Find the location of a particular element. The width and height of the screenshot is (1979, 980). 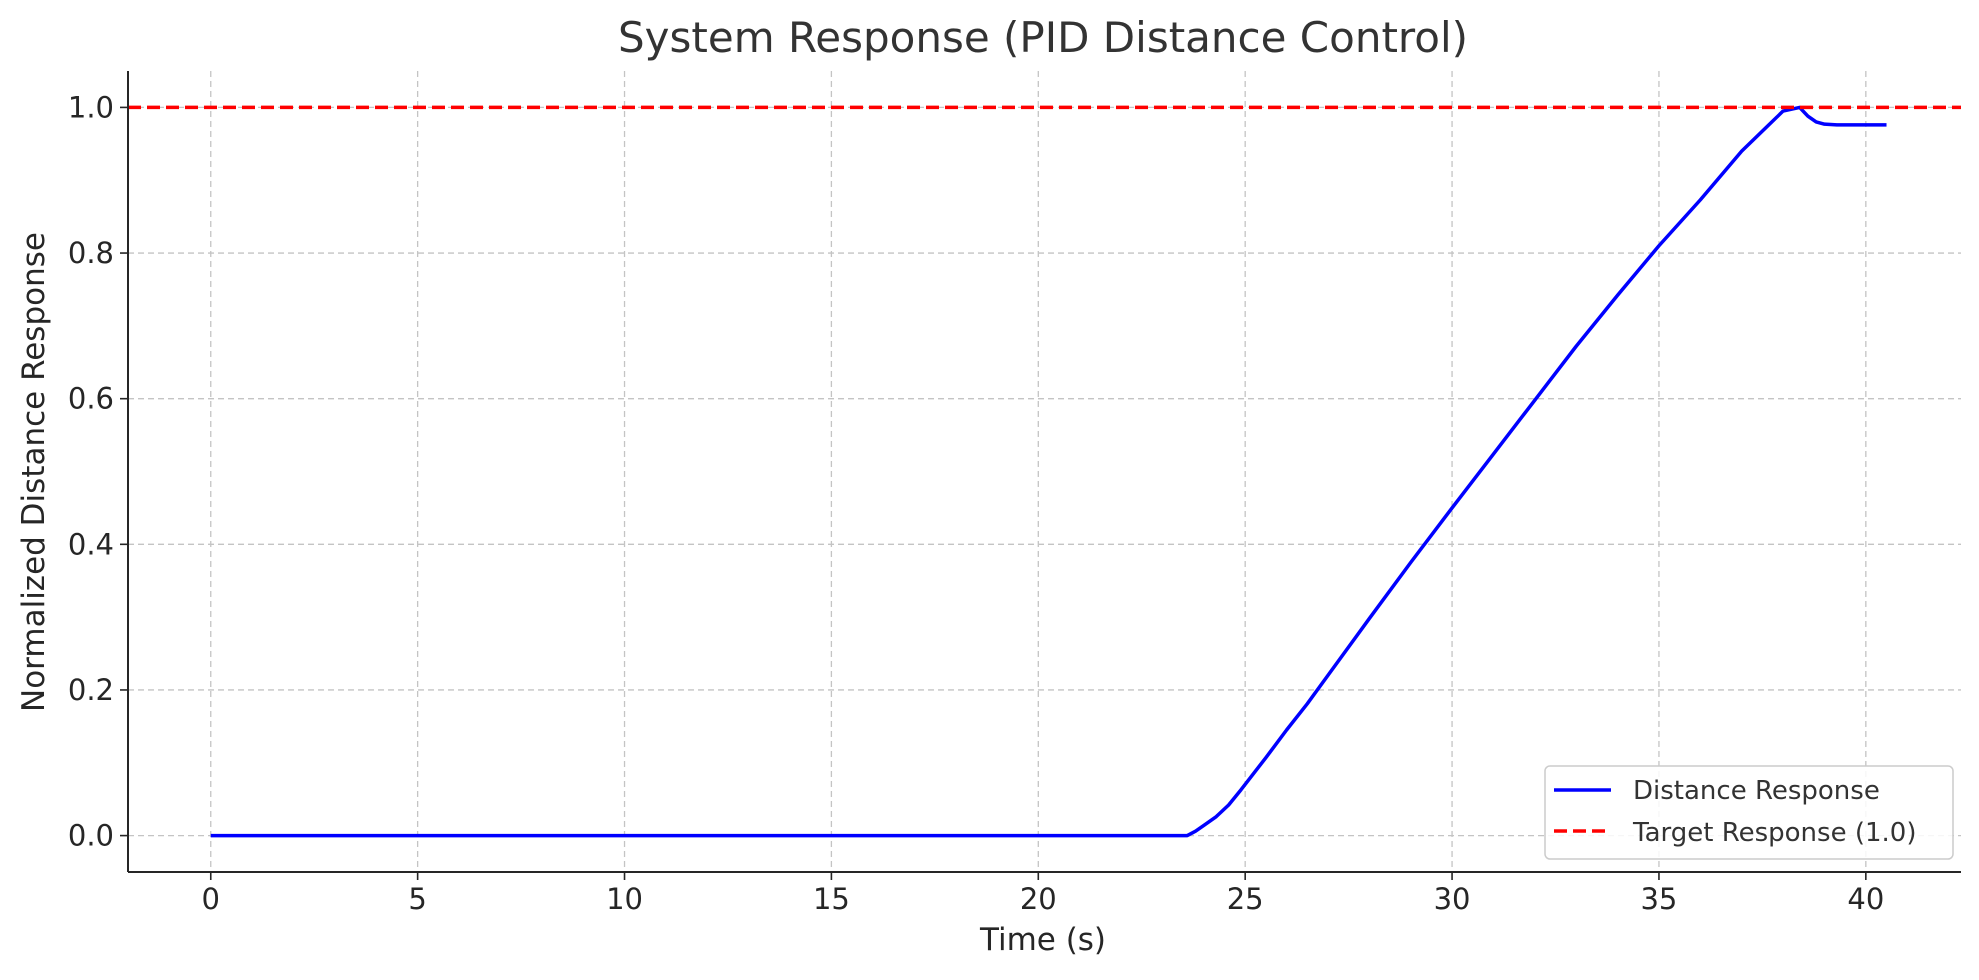

x-tick-label: 25 is located at coordinates (1245, 899).